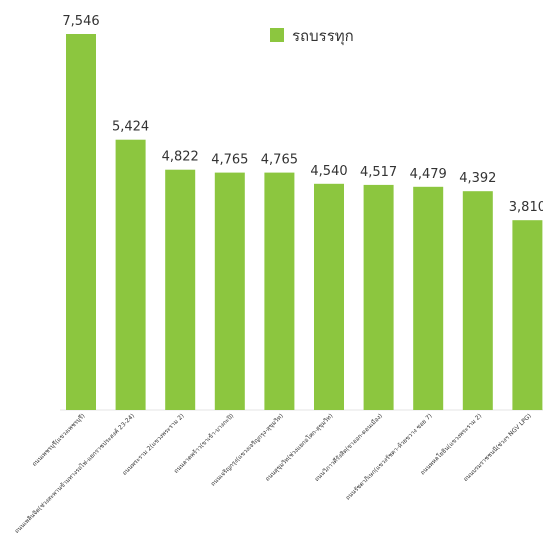 This screenshot has width=543, height=550. I want to click on value-label-6: 4,540, so click(328, 171).